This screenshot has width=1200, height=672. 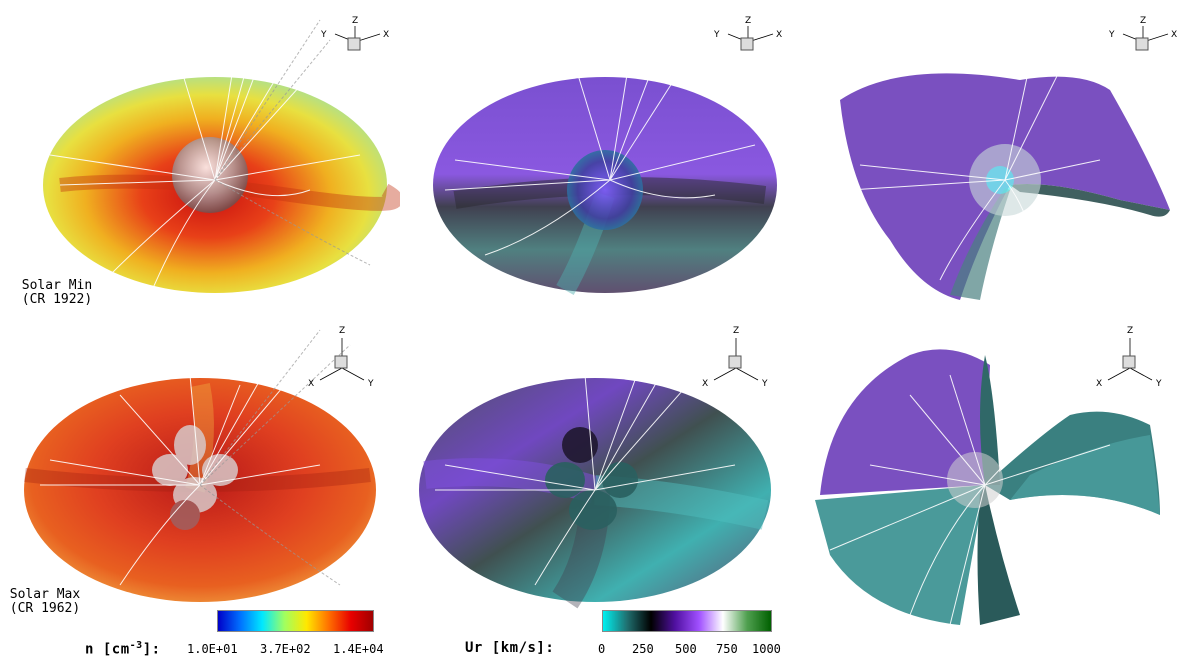 What do you see at coordinates (285, 649) in the screenshot?
I see `density-tick: 3.7E+02` at bounding box center [285, 649].